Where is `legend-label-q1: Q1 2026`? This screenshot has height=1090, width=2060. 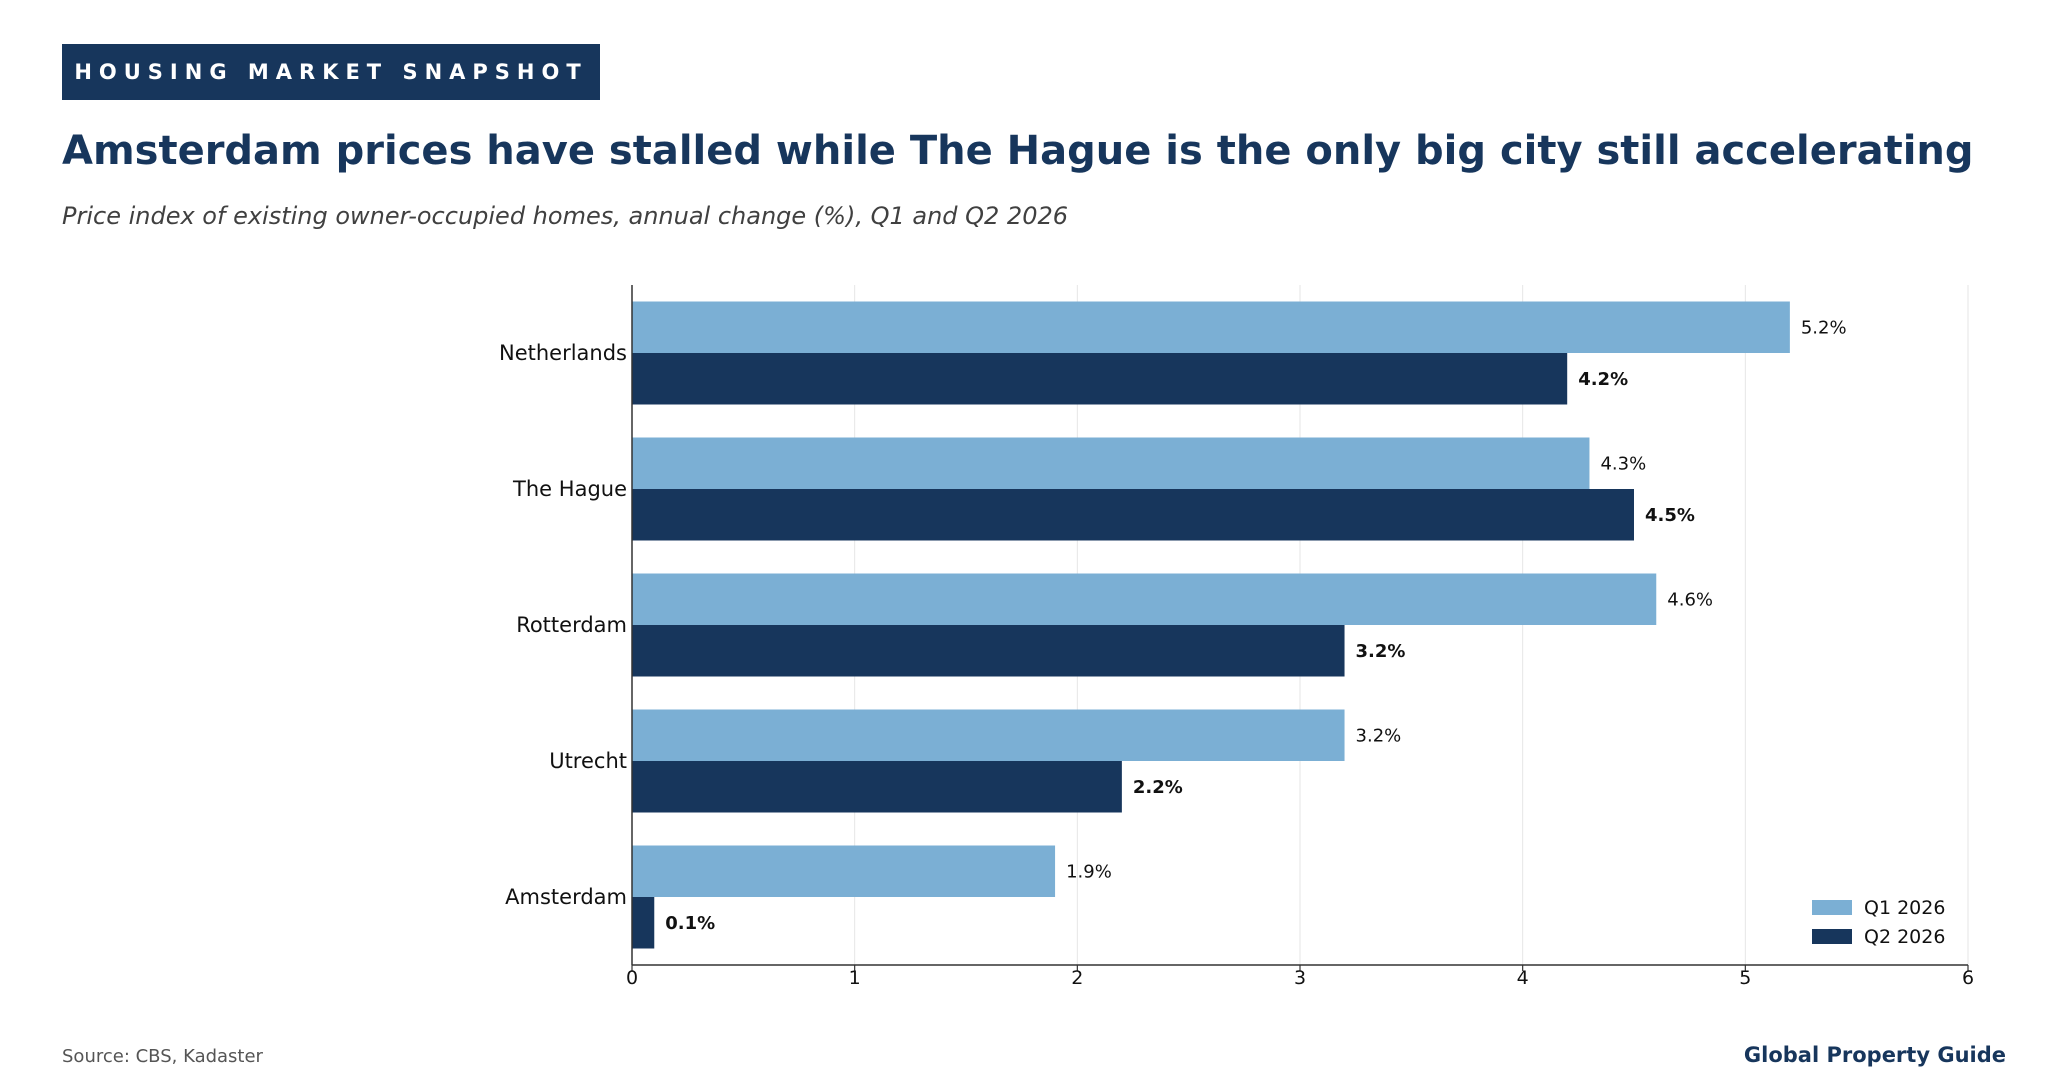
legend-label-q1: Q1 2026 is located at coordinates (1904, 908).